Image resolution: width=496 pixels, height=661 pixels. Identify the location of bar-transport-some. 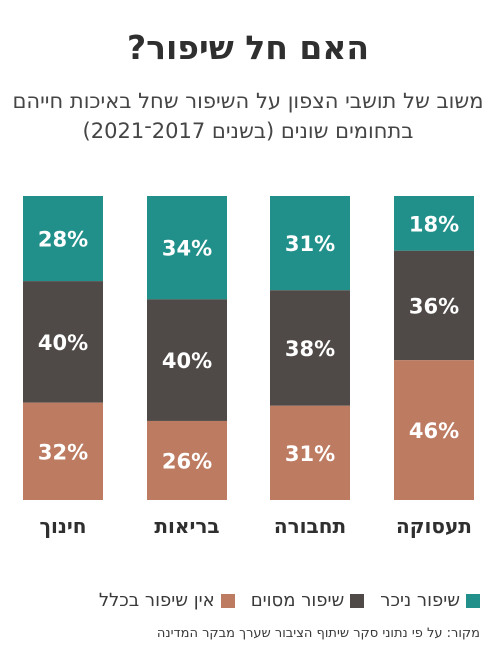
(310, 348).